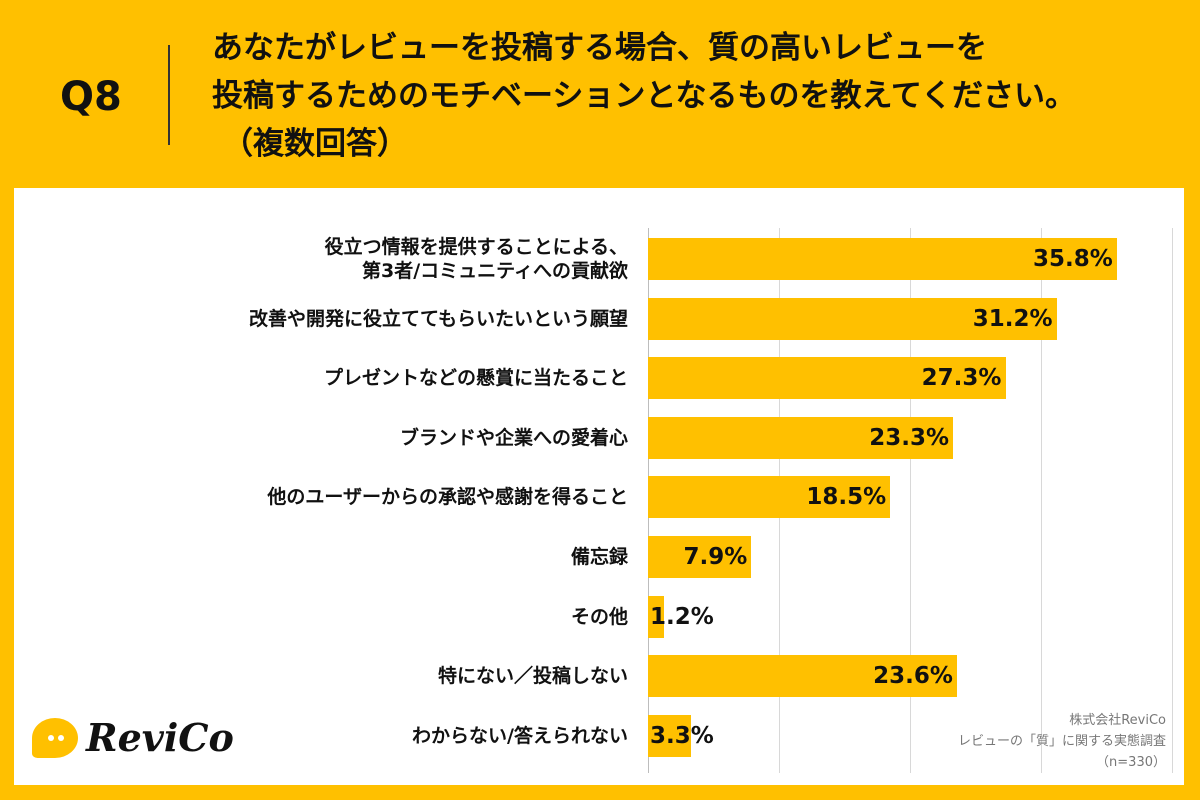 The height and width of the screenshot is (800, 1200). I want to click on speech-bubble-icon, so click(55, 737).